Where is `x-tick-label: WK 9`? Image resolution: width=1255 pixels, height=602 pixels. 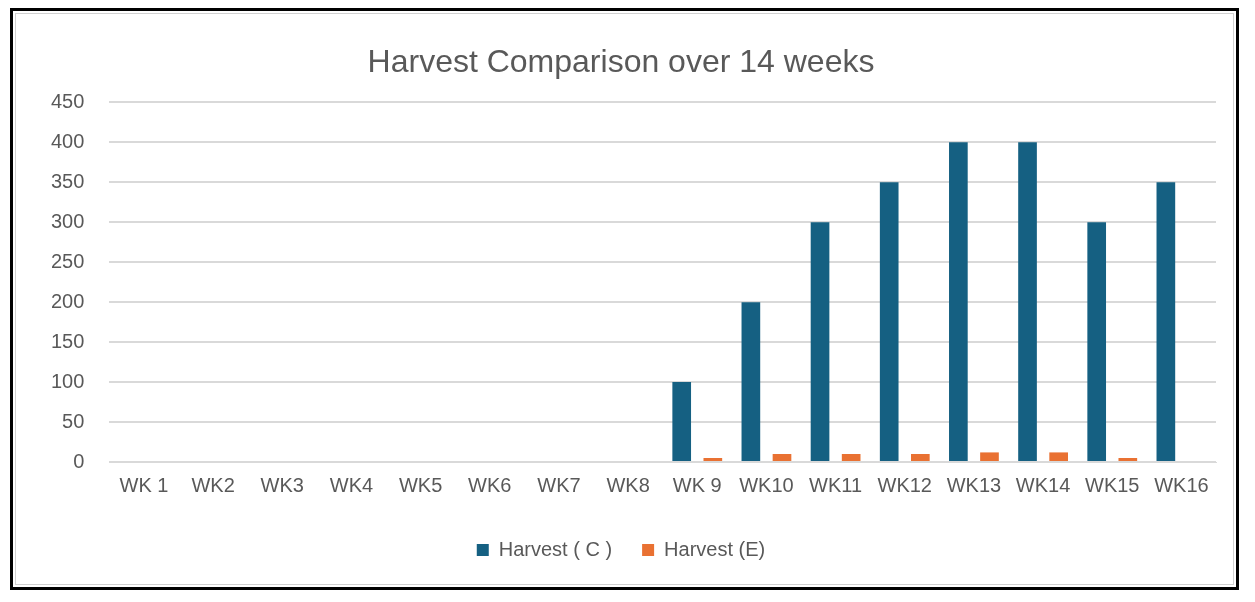
x-tick-label: WK 9 is located at coordinates (697, 484).